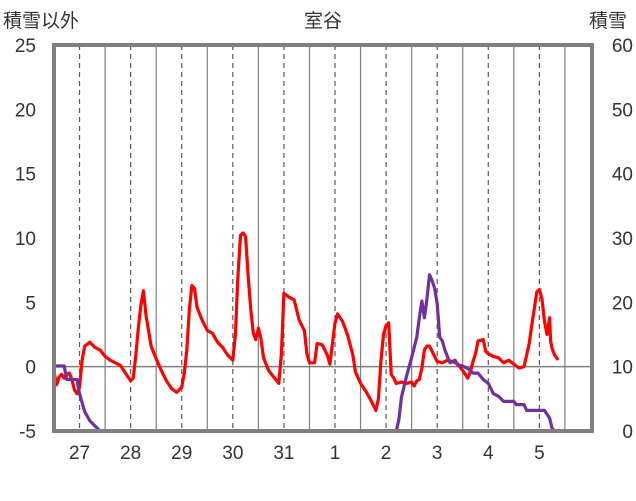 The width and height of the screenshot is (636, 501). Describe the element at coordinates (25, 110) in the screenshot. I see `left-tick-label: 20` at that location.